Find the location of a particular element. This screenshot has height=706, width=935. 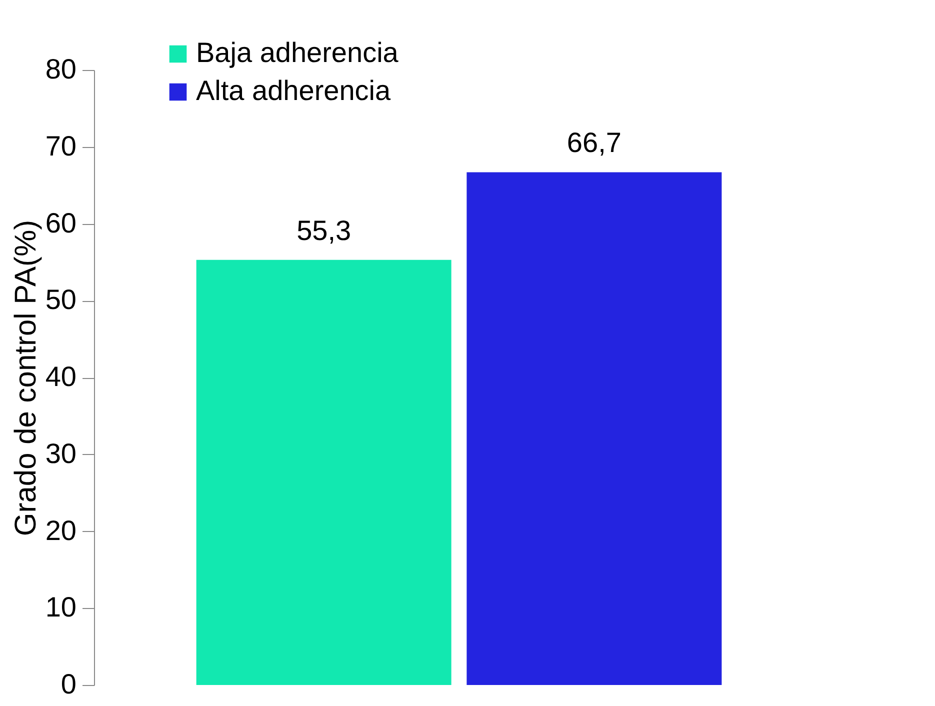

legend-label: Alta adherencia is located at coordinates (294, 90).